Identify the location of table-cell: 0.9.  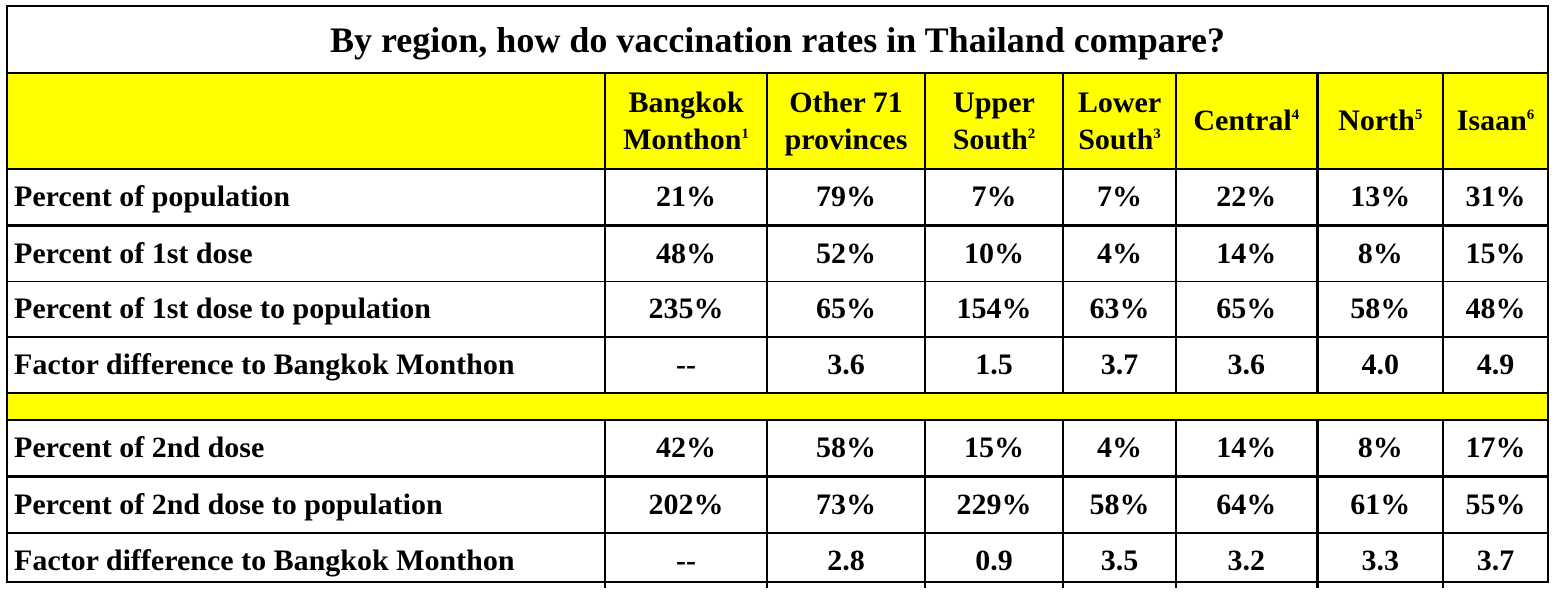
(993, 560).